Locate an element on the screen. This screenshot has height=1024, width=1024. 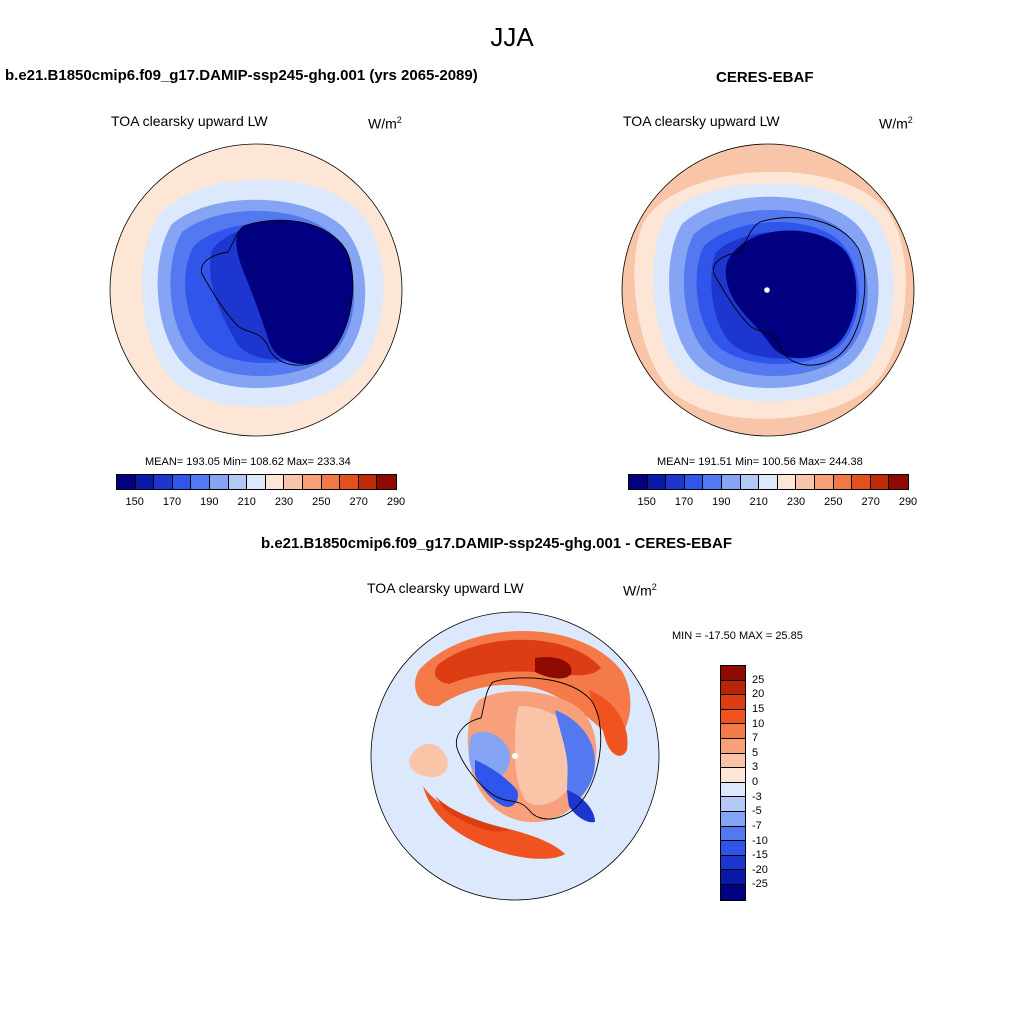
obs-variable-label: TOA clearsky upward LW is located at coordinates (701, 121).